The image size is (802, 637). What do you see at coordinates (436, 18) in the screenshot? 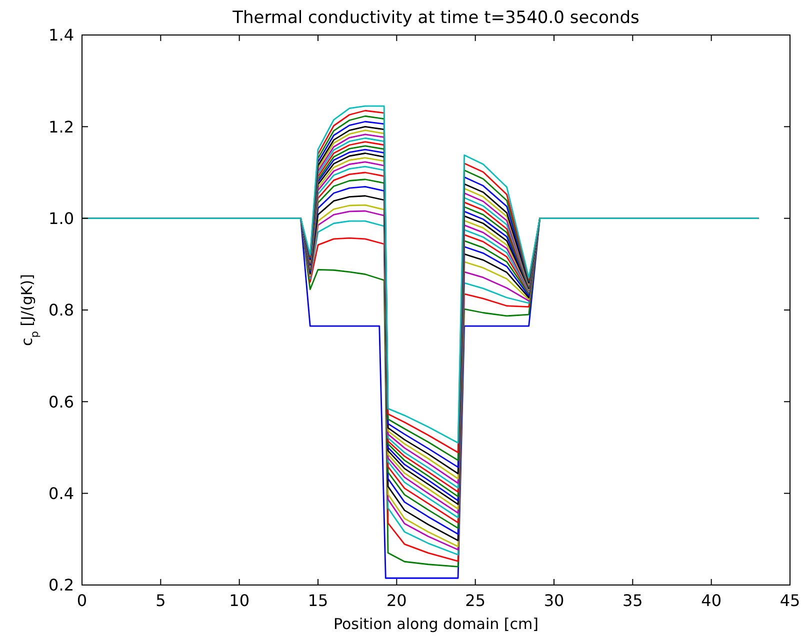
I see `chart-title: Thermal conductivity at time t=3540.0 seconds` at bounding box center [436, 18].